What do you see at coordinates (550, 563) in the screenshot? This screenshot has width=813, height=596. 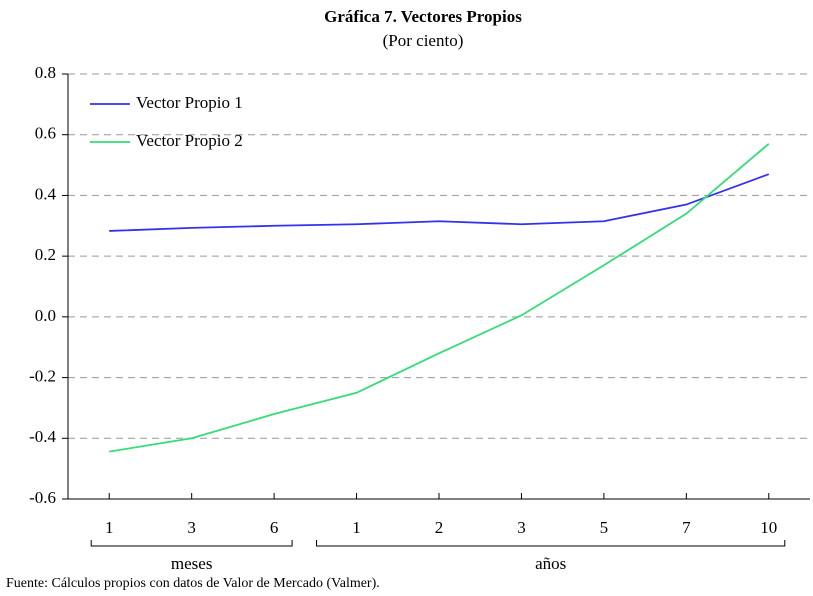 I see `group-label: años` at bounding box center [550, 563].